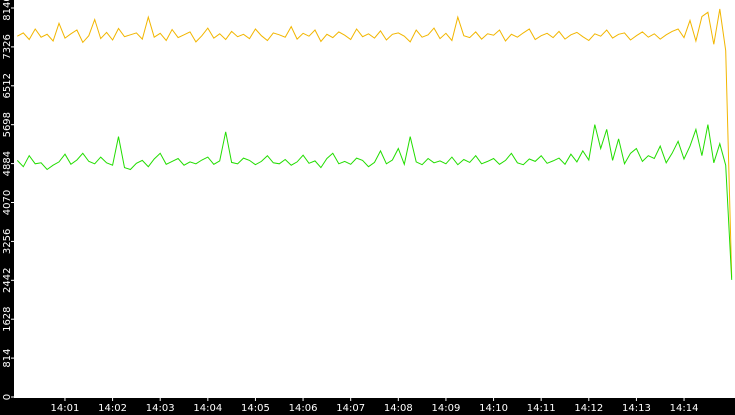  Describe the element at coordinates (7, 358) in the screenshot. I see `y-tick-label: 814` at that location.